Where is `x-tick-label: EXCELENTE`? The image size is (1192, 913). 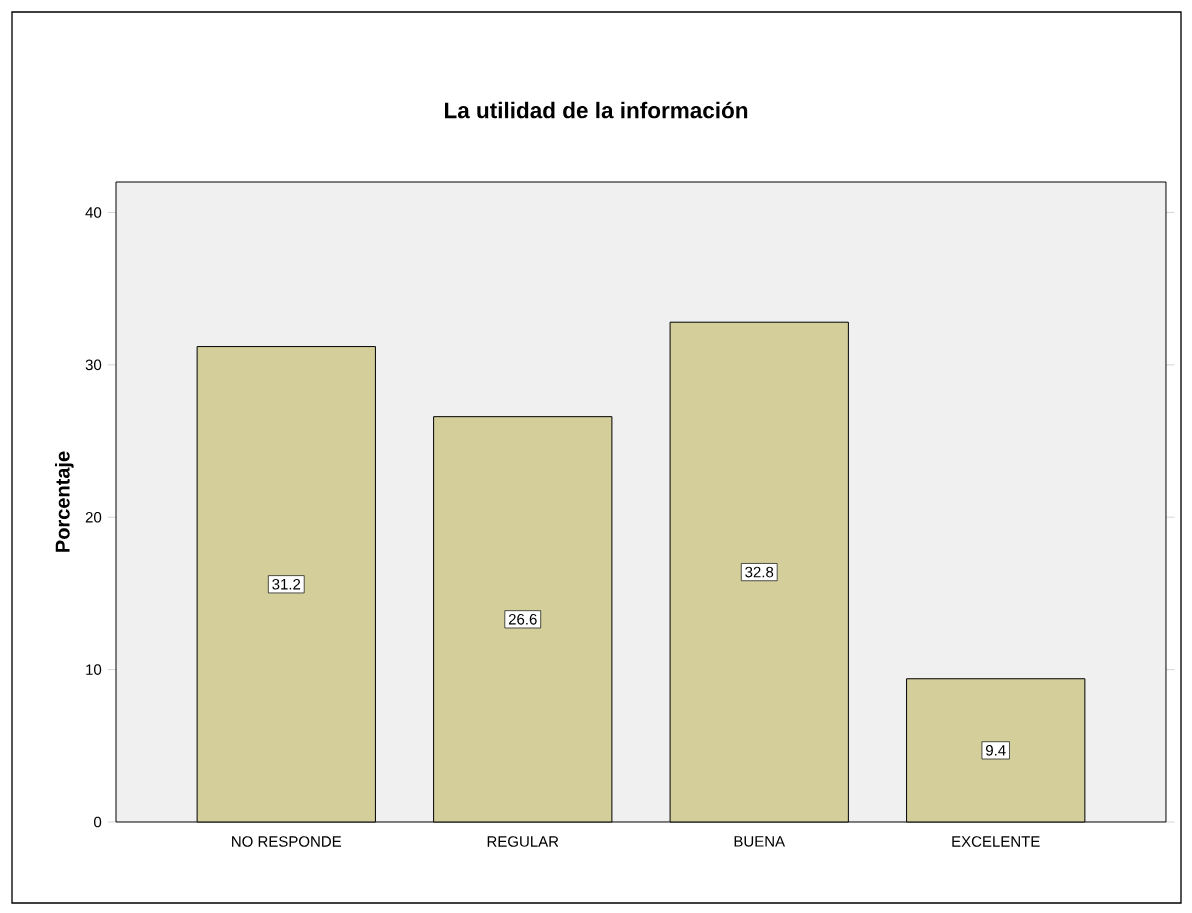
x-tick-label: EXCELENTE is located at coordinates (996, 841).